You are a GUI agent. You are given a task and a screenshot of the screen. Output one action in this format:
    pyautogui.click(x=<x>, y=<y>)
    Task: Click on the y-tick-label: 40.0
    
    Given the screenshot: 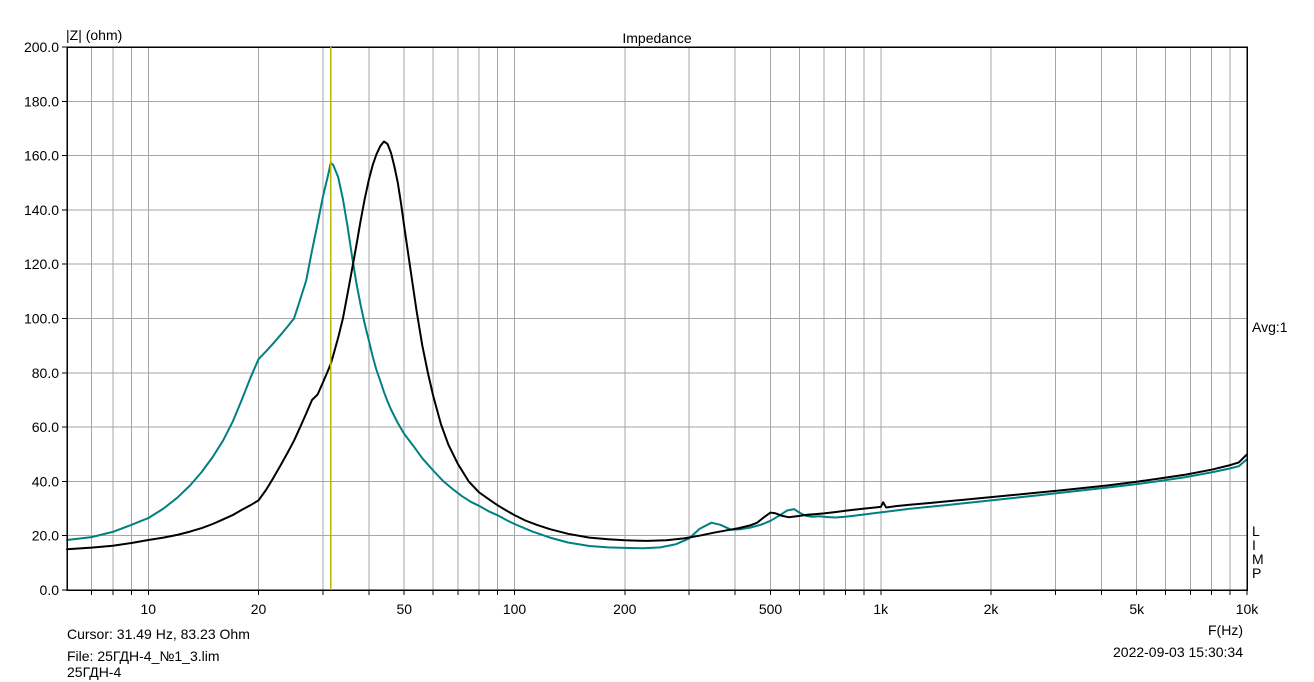 What is the action you would take?
    pyautogui.click(x=45, y=481)
    